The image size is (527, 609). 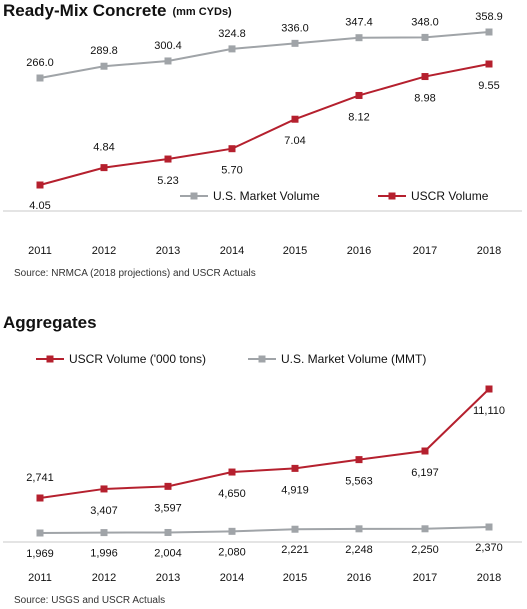 What do you see at coordinates (84, 10) in the screenshot?
I see `chart1-title: Ready-Mix Concrete` at bounding box center [84, 10].